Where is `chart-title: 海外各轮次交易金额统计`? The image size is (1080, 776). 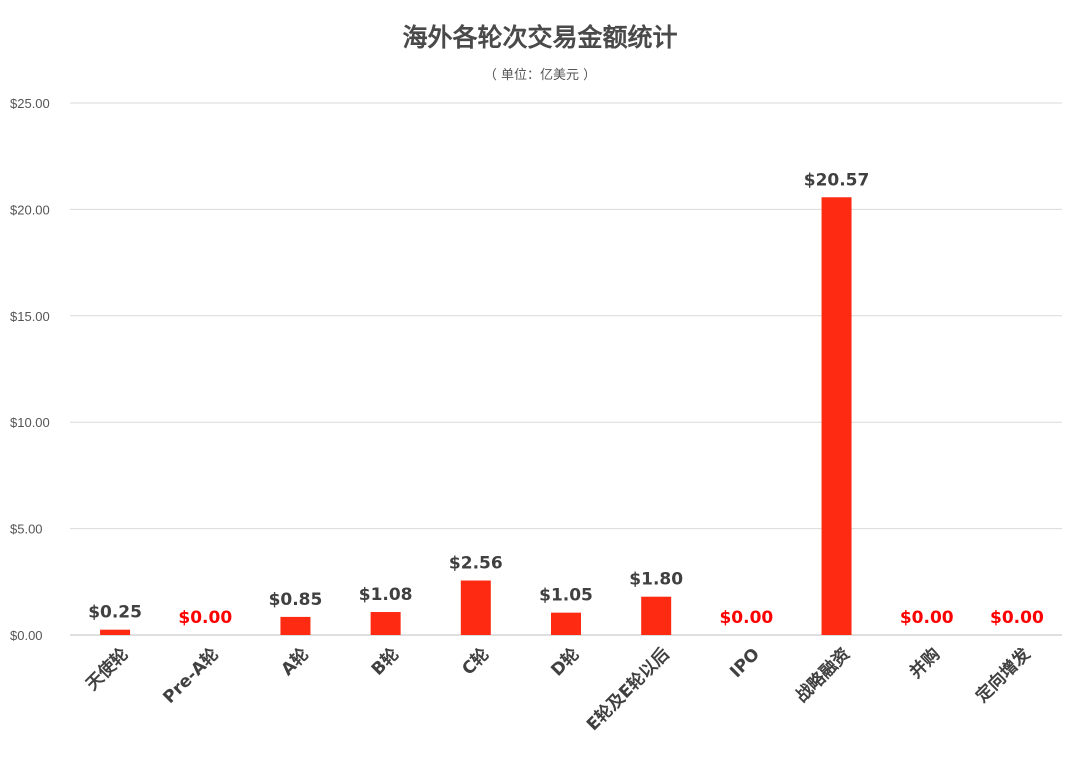
chart-title: 海外各轮次交易金额统计 is located at coordinates (540, 37).